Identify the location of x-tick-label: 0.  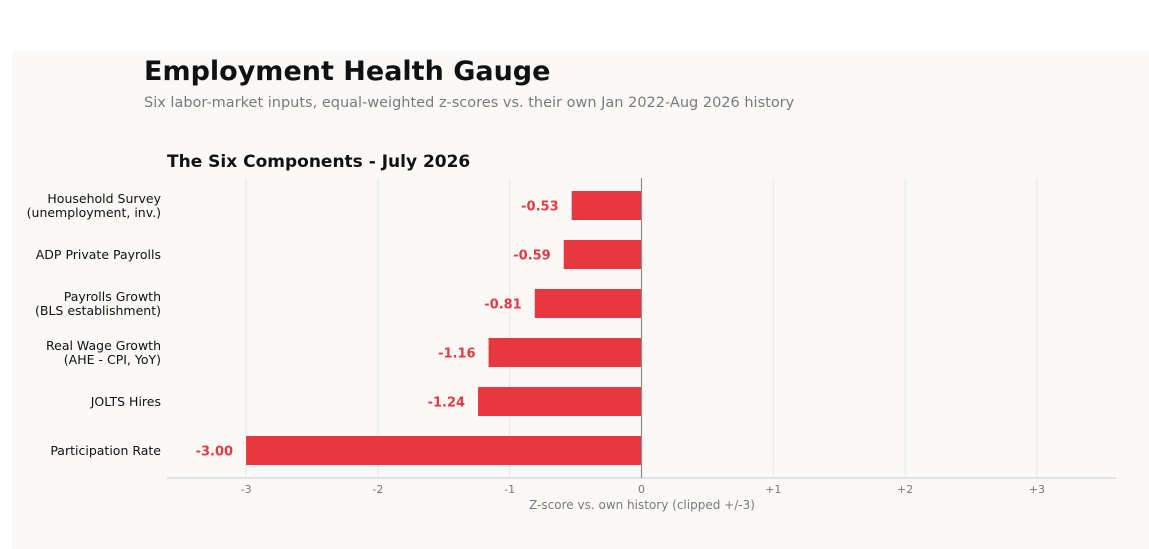
(641, 489).